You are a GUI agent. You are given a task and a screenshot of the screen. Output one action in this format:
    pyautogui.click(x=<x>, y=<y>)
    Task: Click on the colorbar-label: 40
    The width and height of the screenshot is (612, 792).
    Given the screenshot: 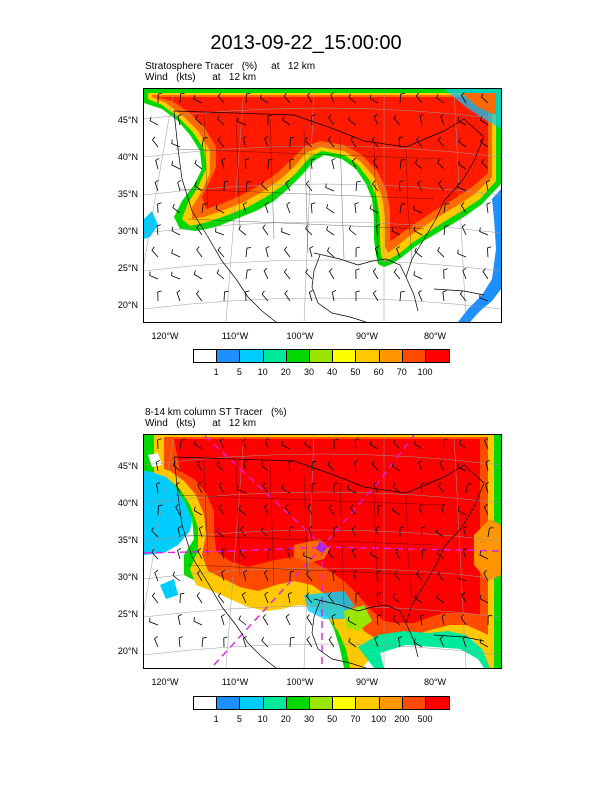 What is the action you would take?
    pyautogui.click(x=332, y=372)
    